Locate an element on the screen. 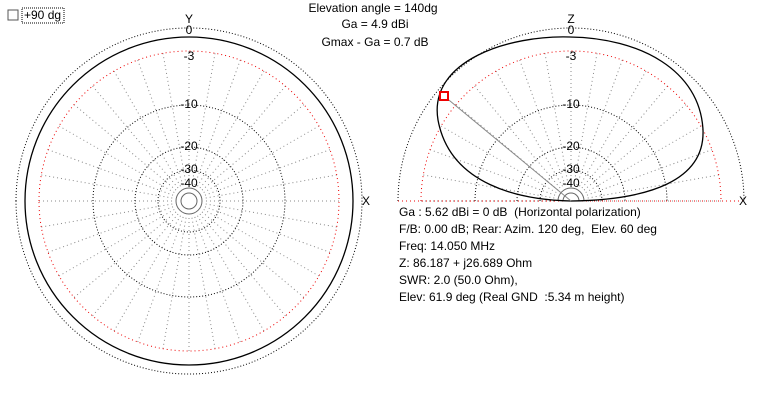  checkbox-label: +90 dg is located at coordinates (42, 15).